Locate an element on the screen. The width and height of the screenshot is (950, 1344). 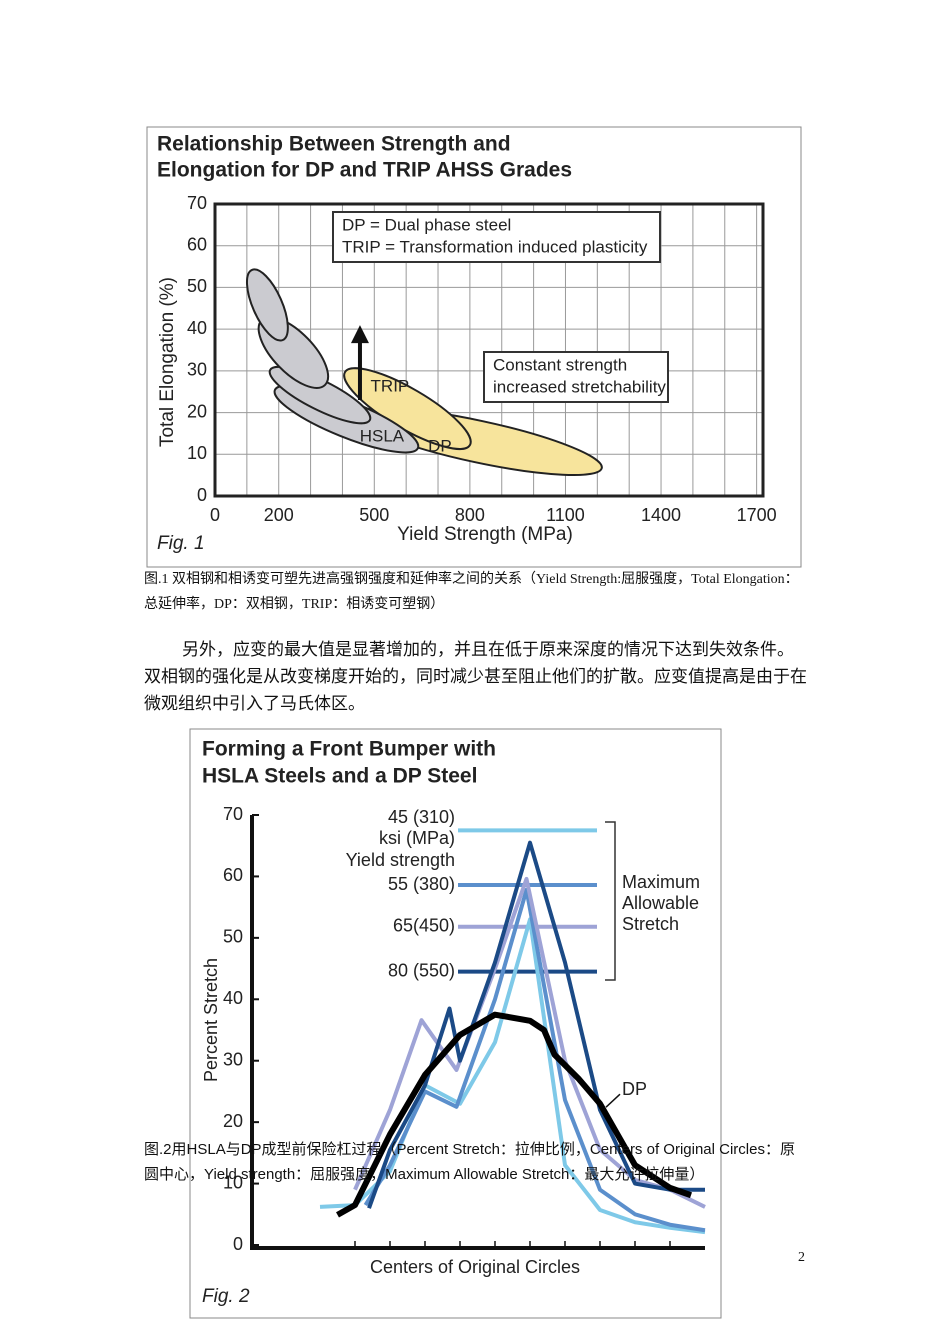
note-text: TRIP = Transformation induced plasticity is located at coordinates (495, 246).